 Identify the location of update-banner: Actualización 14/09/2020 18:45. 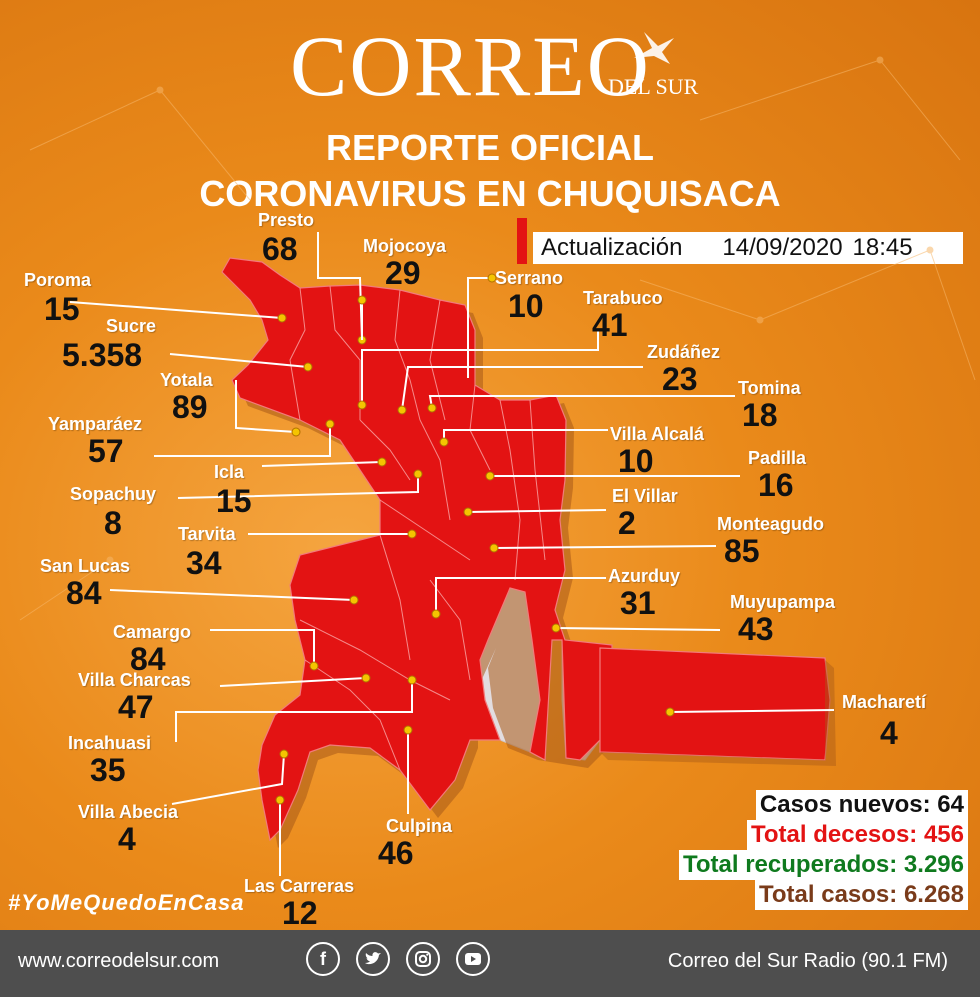
(740, 241).